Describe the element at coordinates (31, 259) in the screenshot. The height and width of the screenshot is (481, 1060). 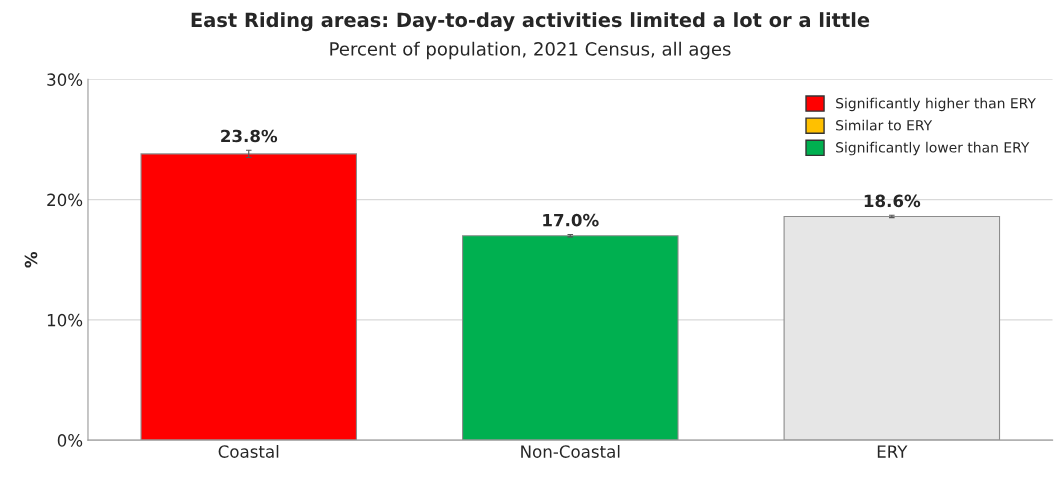
I see `y-axis-title: %` at that location.